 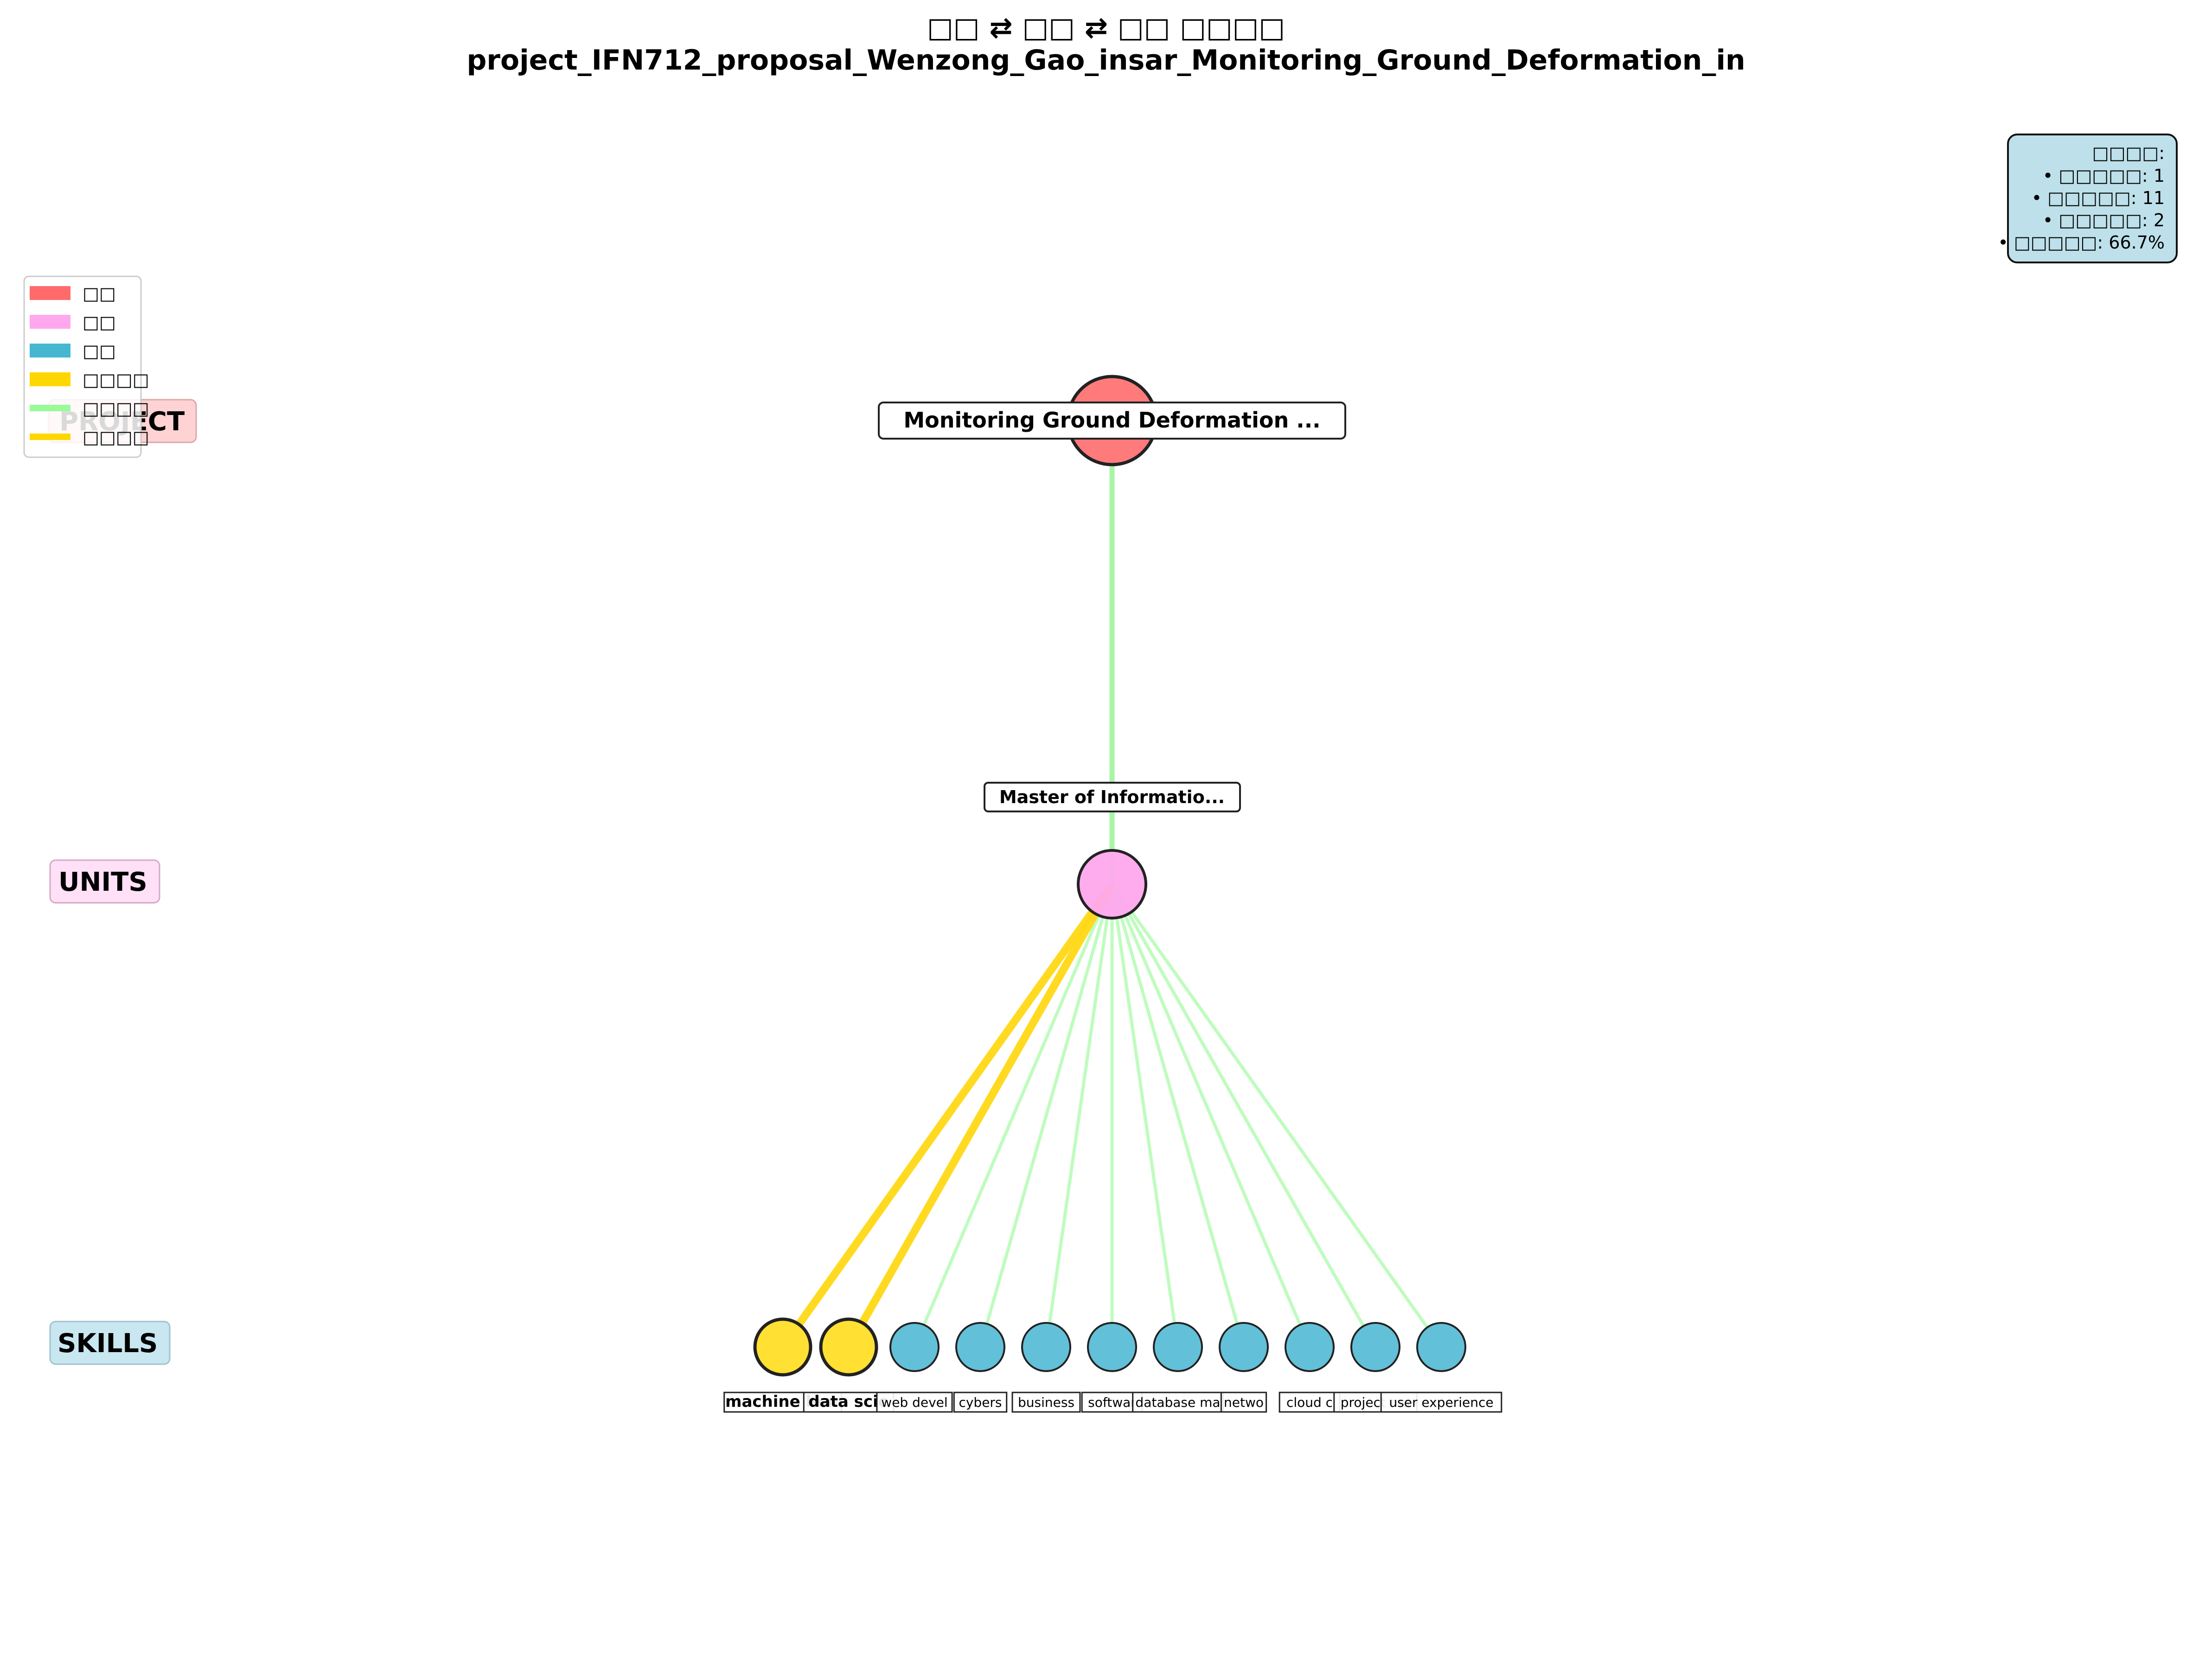 I want to click on legend-item-3: □□□□, so click(x=89, y=380).